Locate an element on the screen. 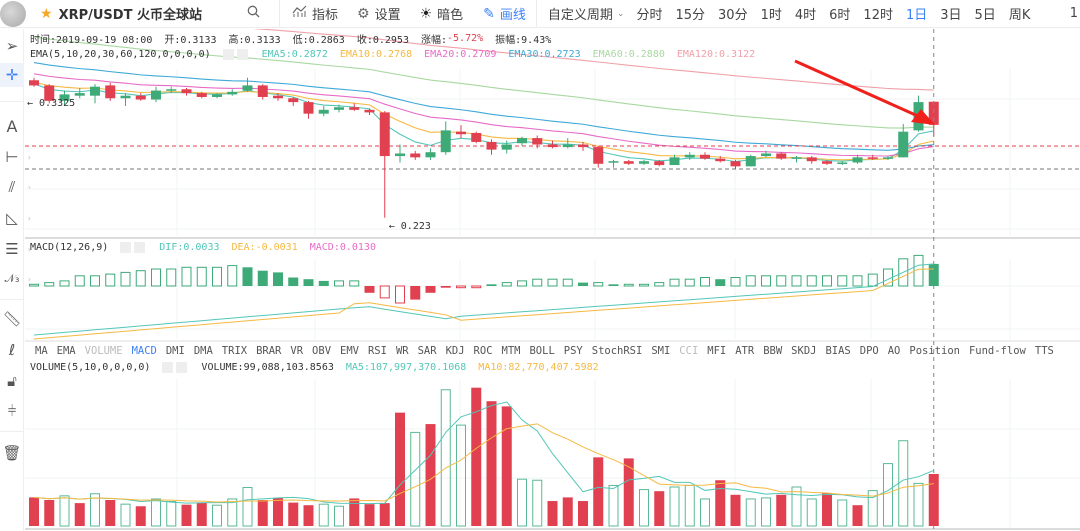  brush-tool: ℓ is located at coordinates (12, 350).